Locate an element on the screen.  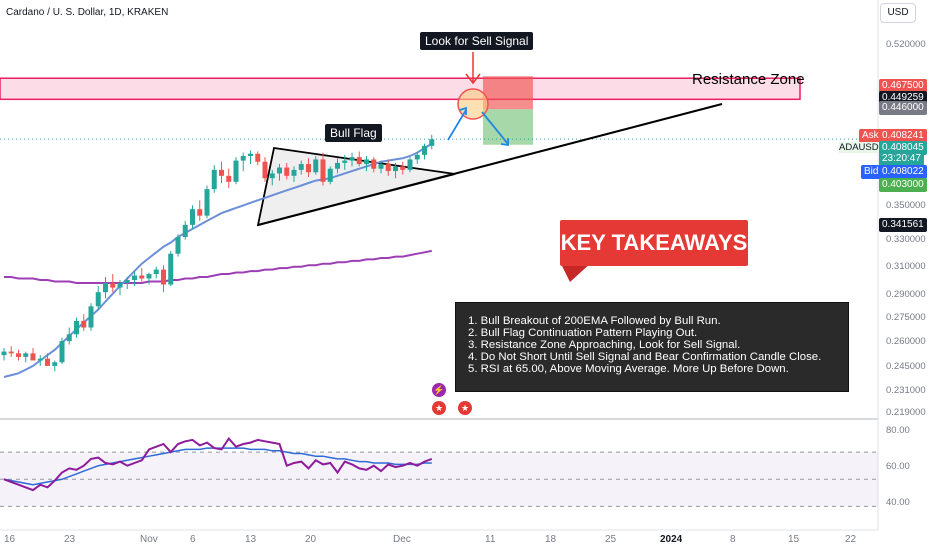
ask-price-tag: 0.408241 is located at coordinates (903, 136).